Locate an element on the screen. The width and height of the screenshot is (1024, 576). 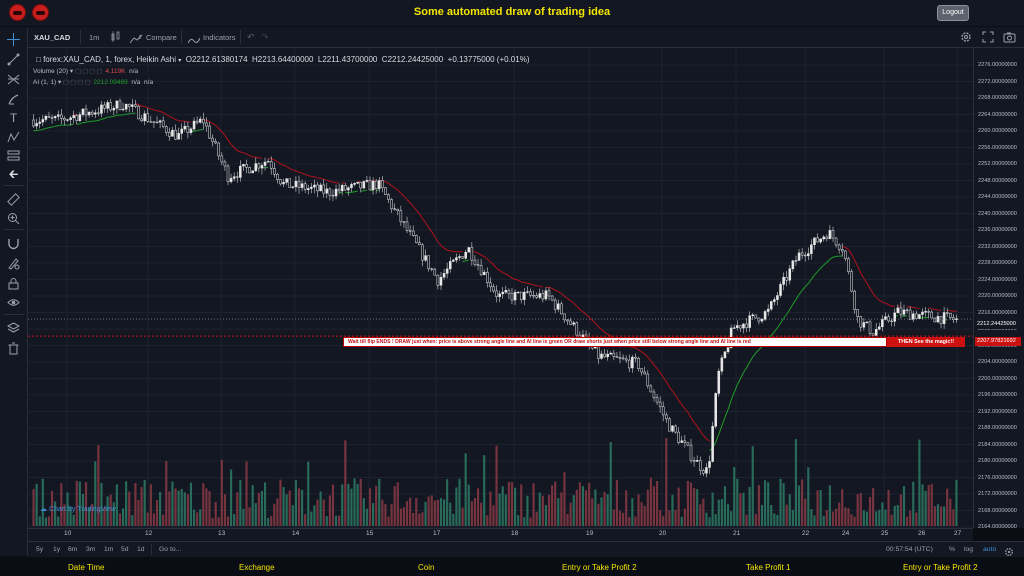
range-5d: 5d is located at coordinates (125, 549).